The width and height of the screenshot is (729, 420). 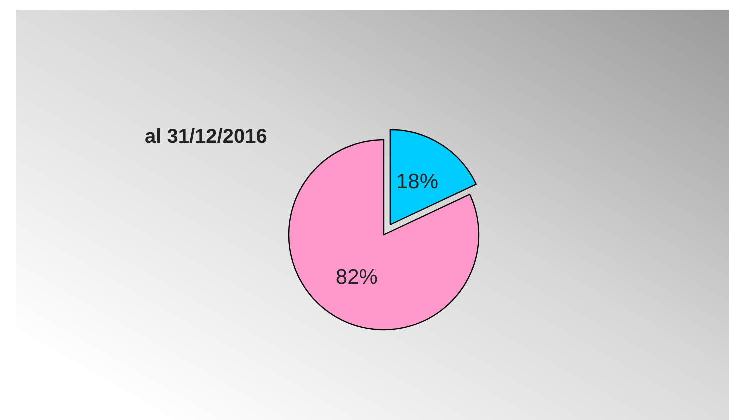 What do you see at coordinates (357, 278) in the screenshot?
I see `data-label: 82%` at bounding box center [357, 278].